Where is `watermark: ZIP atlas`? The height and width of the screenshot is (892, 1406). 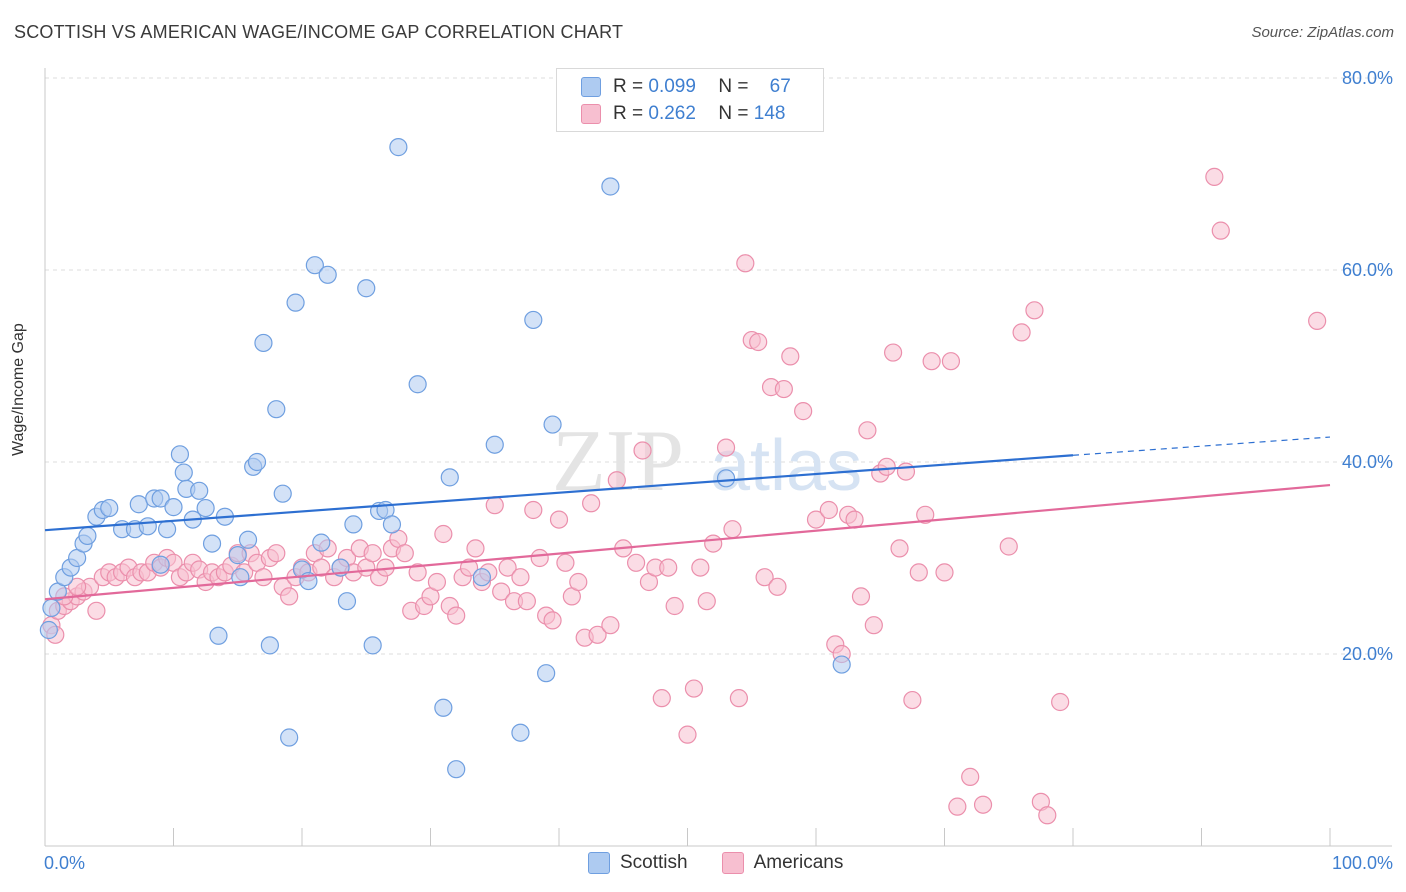
watermark: ZIP atlas is located at coordinates (707, 461).